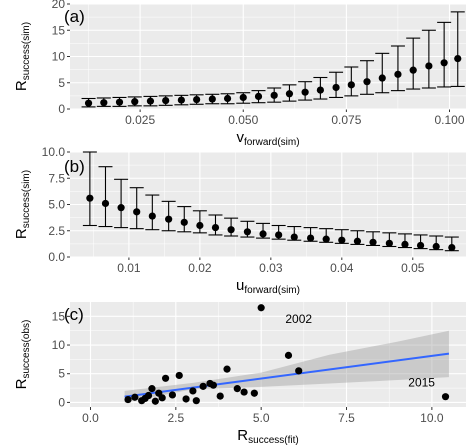 The width and height of the screenshot is (474, 447). Describe the element at coordinates (240, 137) in the screenshot. I see `x-axis-title-main: v` at that location.